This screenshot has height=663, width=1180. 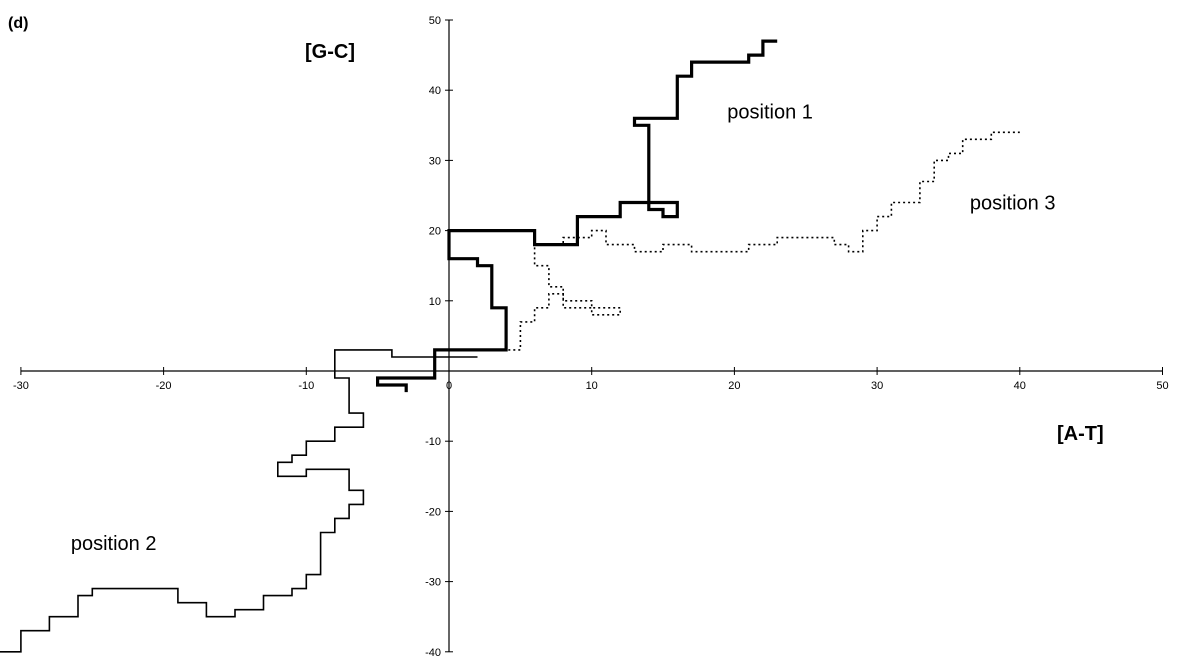 I want to click on x-tick-label: -30, so click(x=21, y=386).